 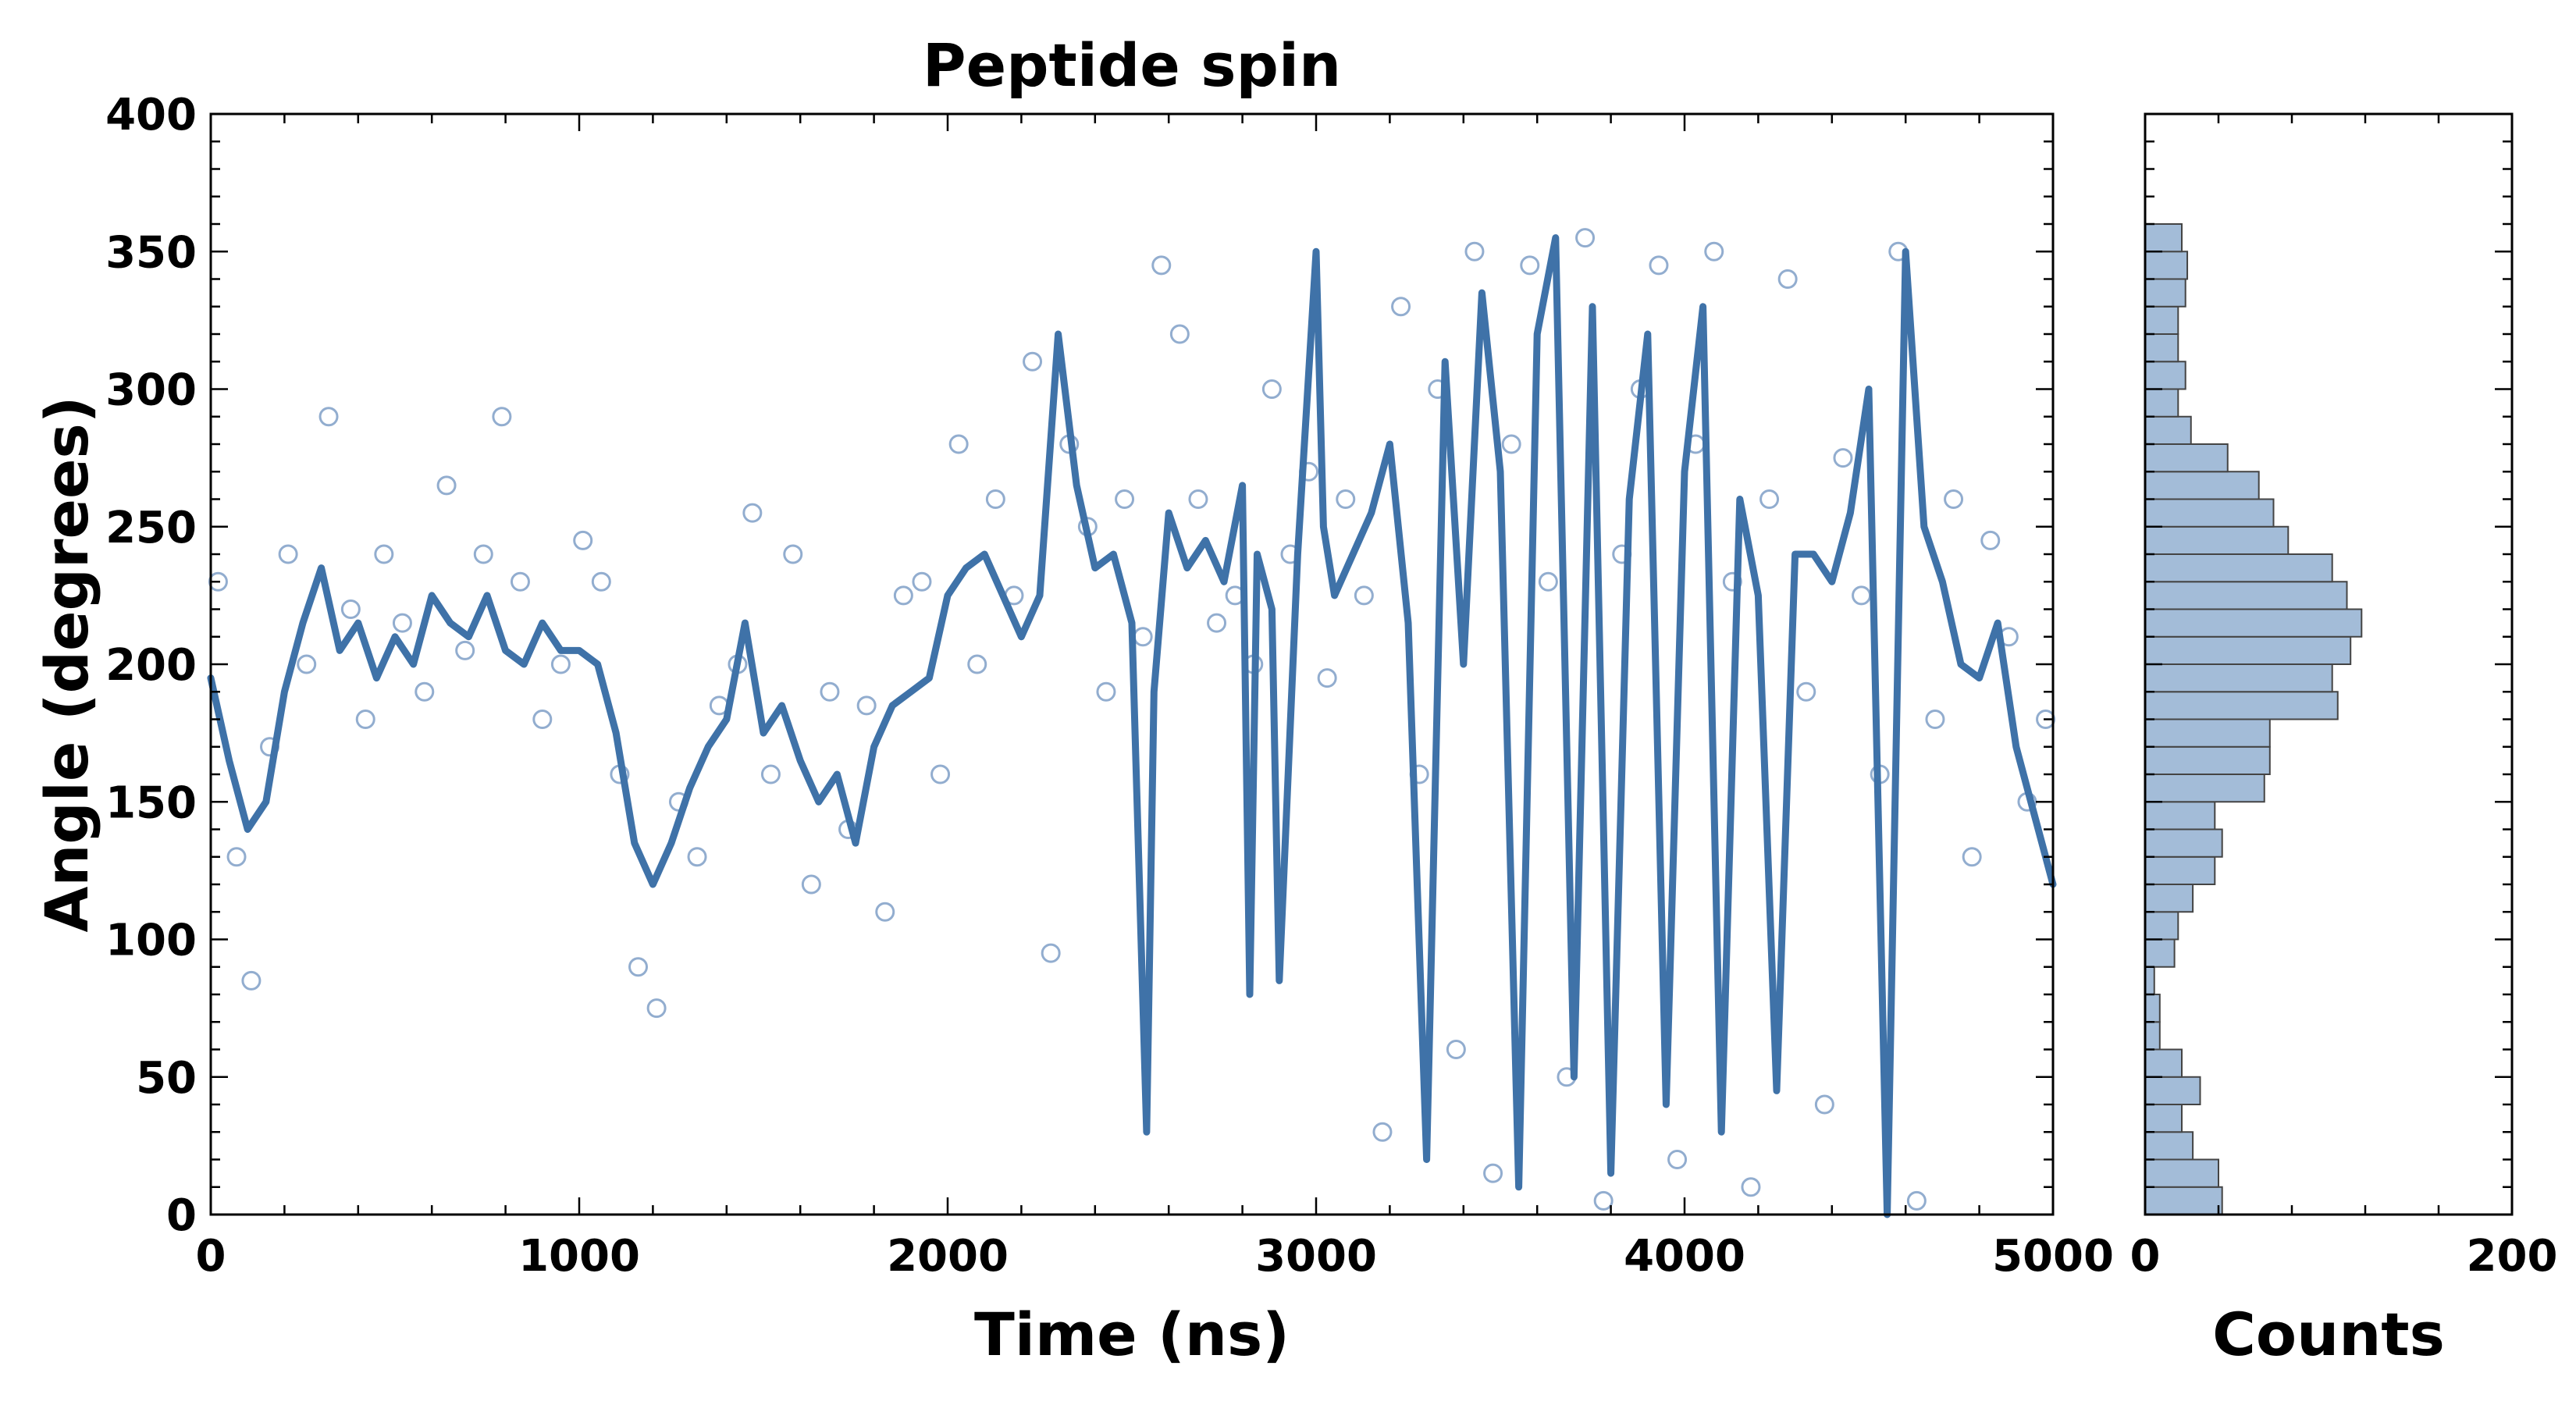 I want to click on x-tick-label: 5000, so click(x=2053, y=1256).